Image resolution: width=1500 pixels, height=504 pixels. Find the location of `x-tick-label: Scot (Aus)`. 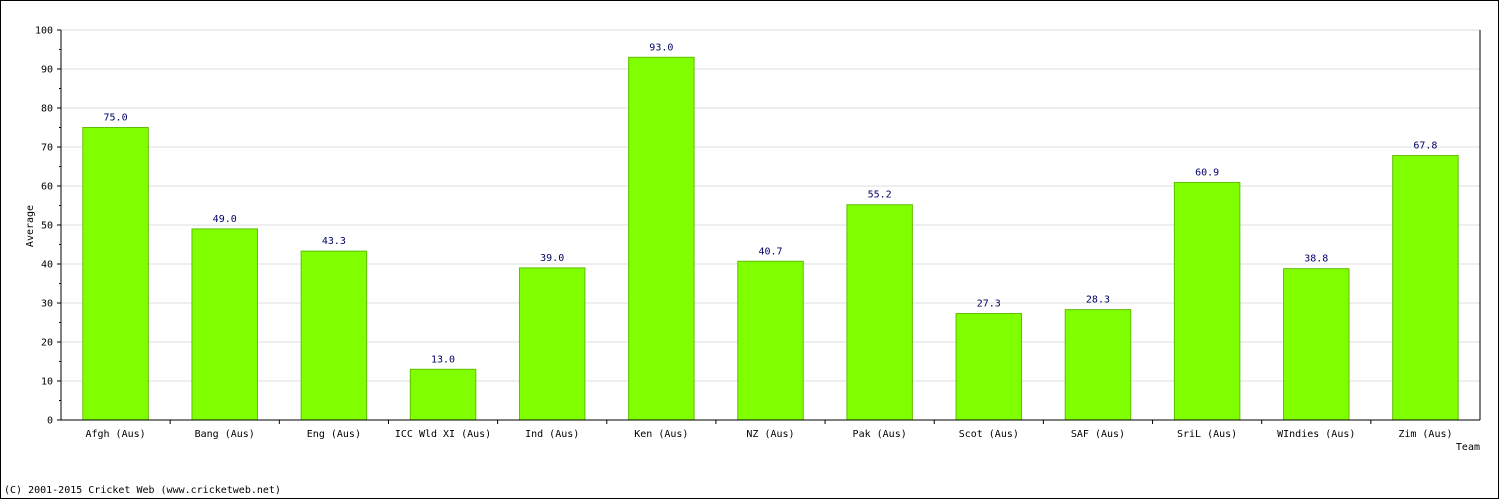

x-tick-label: Scot (Aus) is located at coordinates (989, 434).